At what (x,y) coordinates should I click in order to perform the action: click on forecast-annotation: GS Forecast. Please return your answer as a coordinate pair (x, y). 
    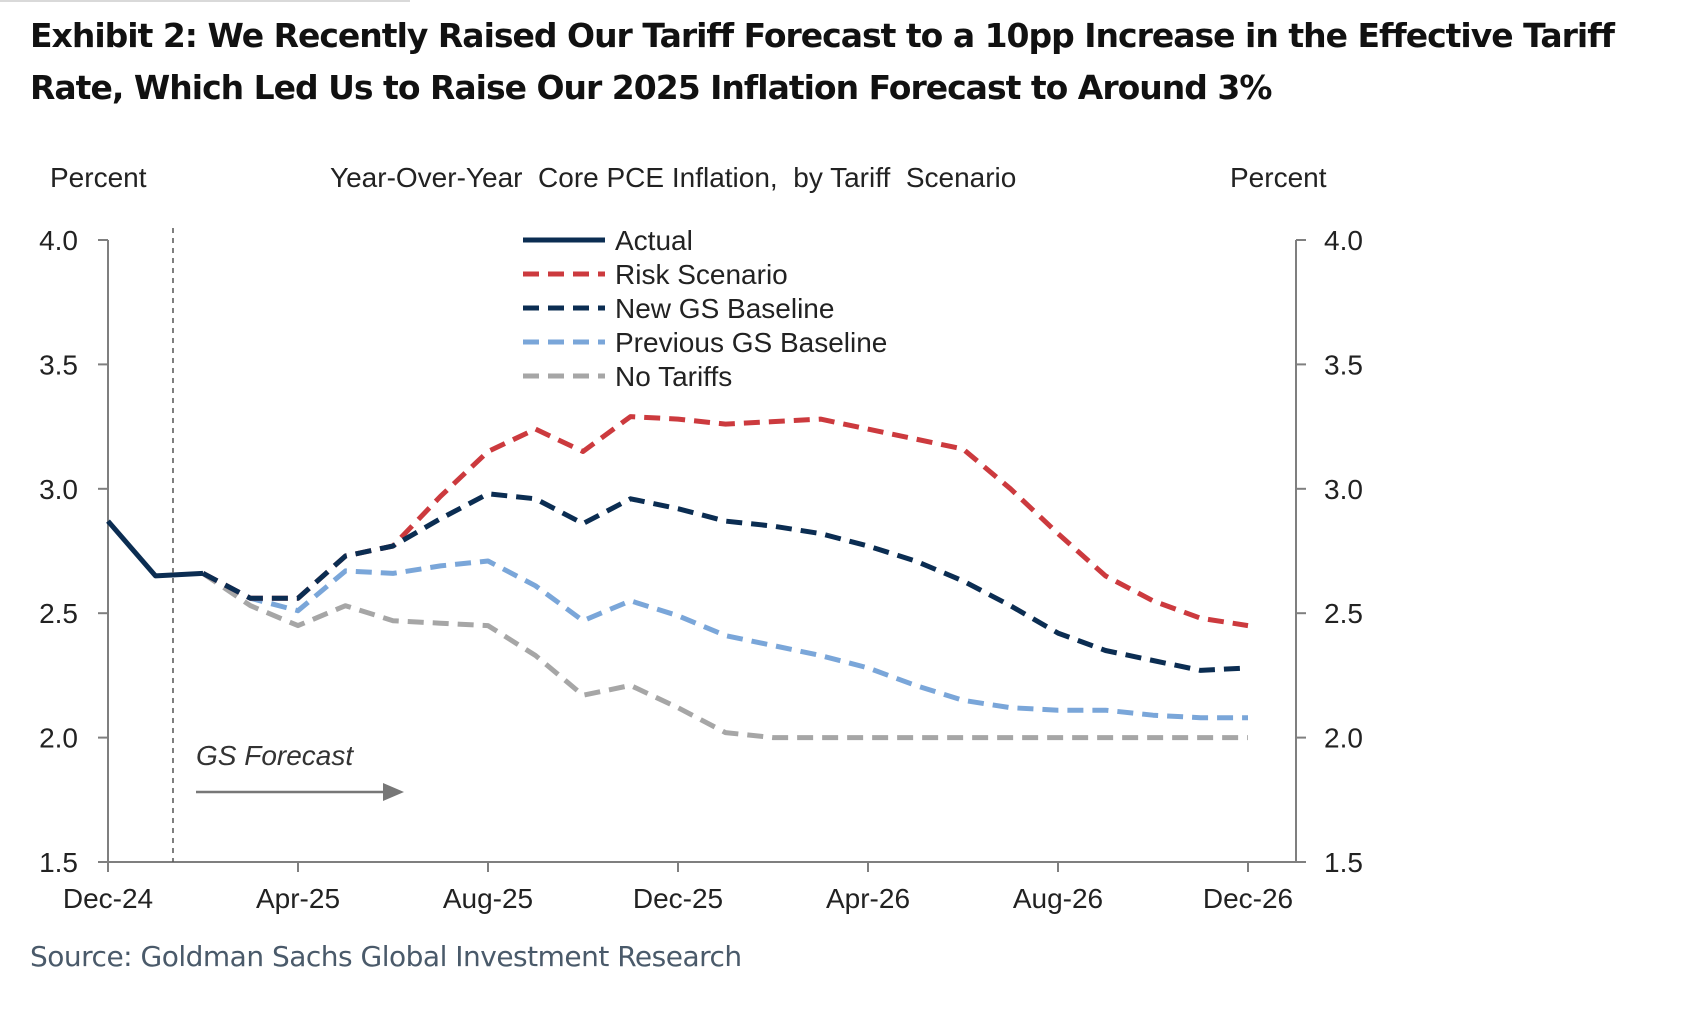
    Looking at the image, I should click on (288, 545).